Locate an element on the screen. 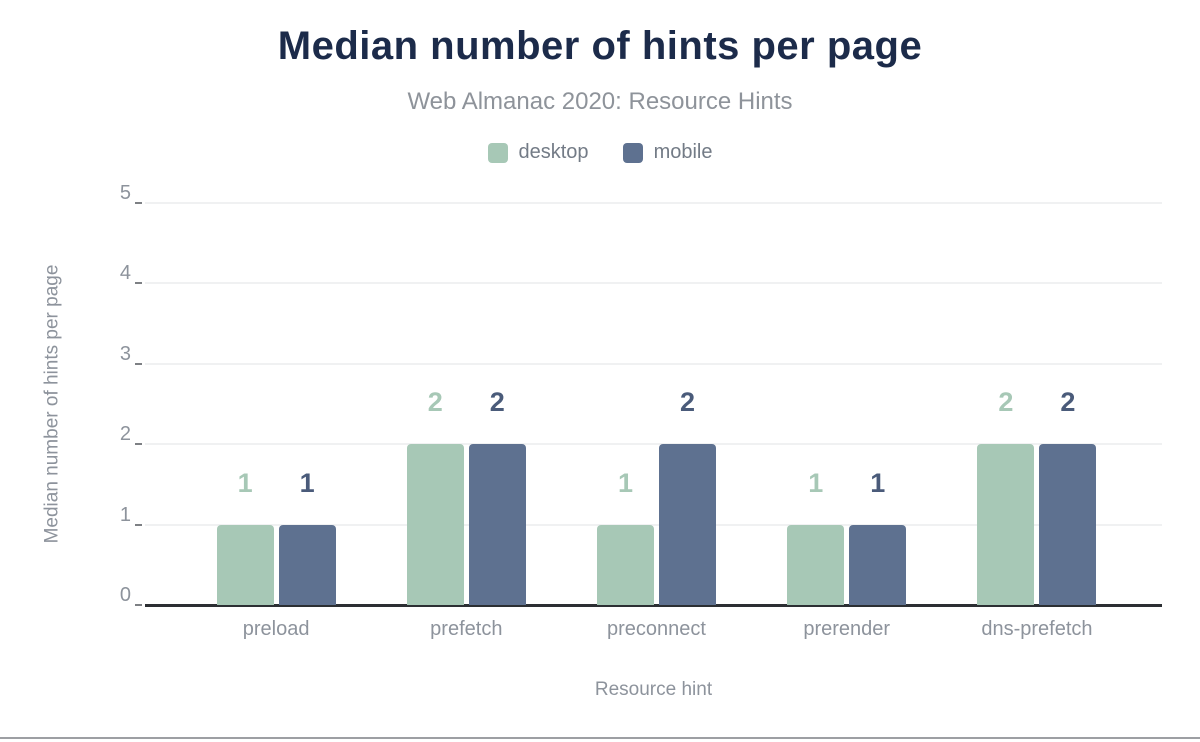 The height and width of the screenshot is (742, 1200). bar-group-preload: 1 1 preload is located at coordinates (276, 421).